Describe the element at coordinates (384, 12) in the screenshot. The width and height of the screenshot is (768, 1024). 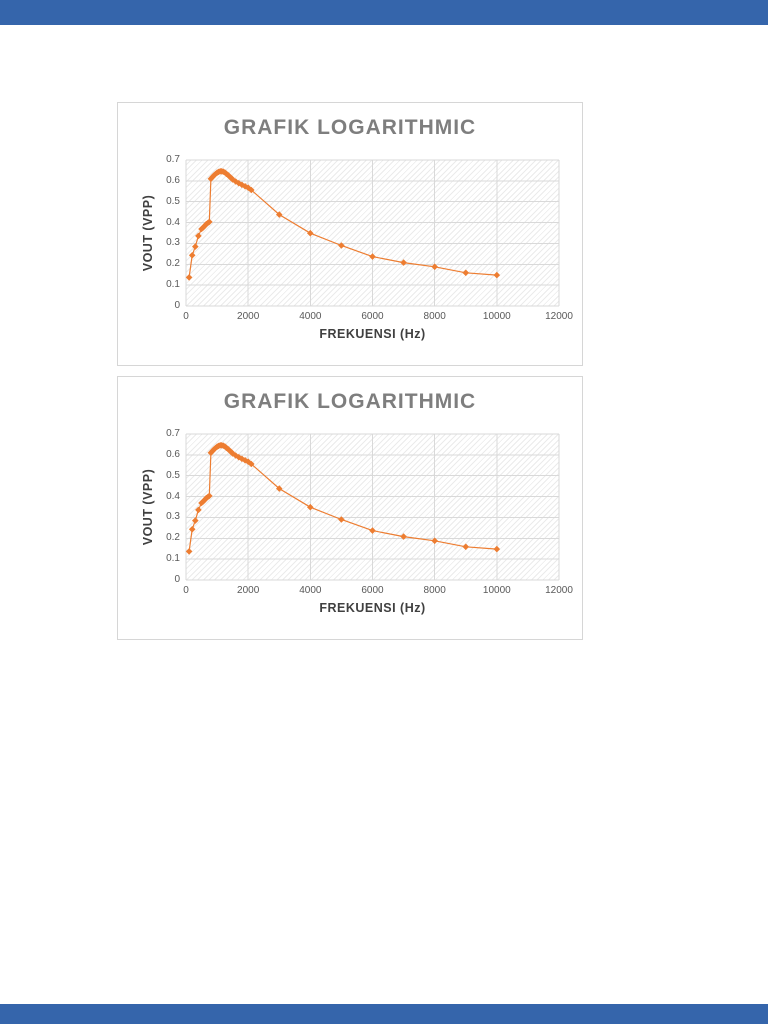
I see `viewer-top-bar` at that location.